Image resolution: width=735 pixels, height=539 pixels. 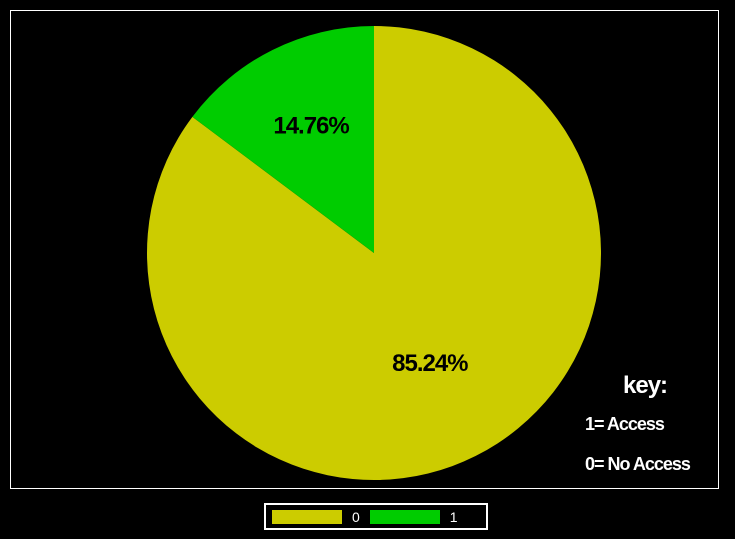 What do you see at coordinates (453, 516) in the screenshot?
I see `legend-label-1: 1` at bounding box center [453, 516].